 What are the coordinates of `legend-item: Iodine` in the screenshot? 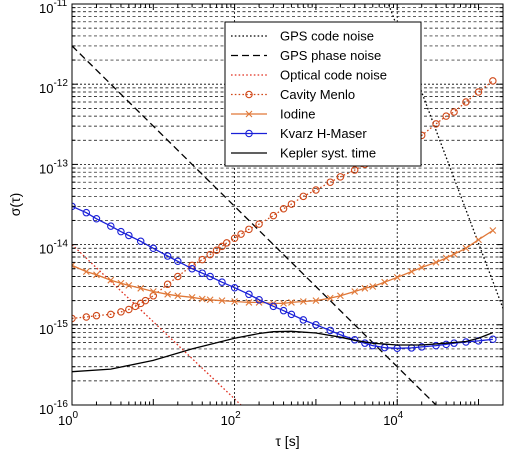 It's located at (273, 114).